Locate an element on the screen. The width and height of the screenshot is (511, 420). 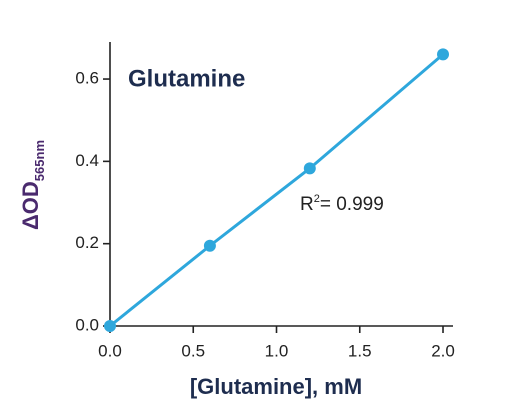
x-tick-label: 2.0 is located at coordinates (443, 350).